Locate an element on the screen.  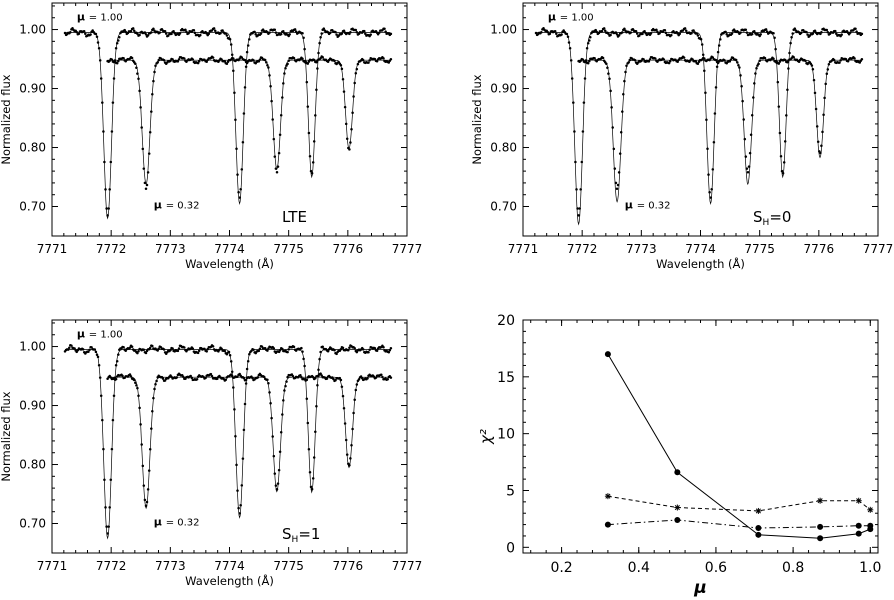
x-tick-label-0.2: 0.2 is located at coordinates (561, 568).